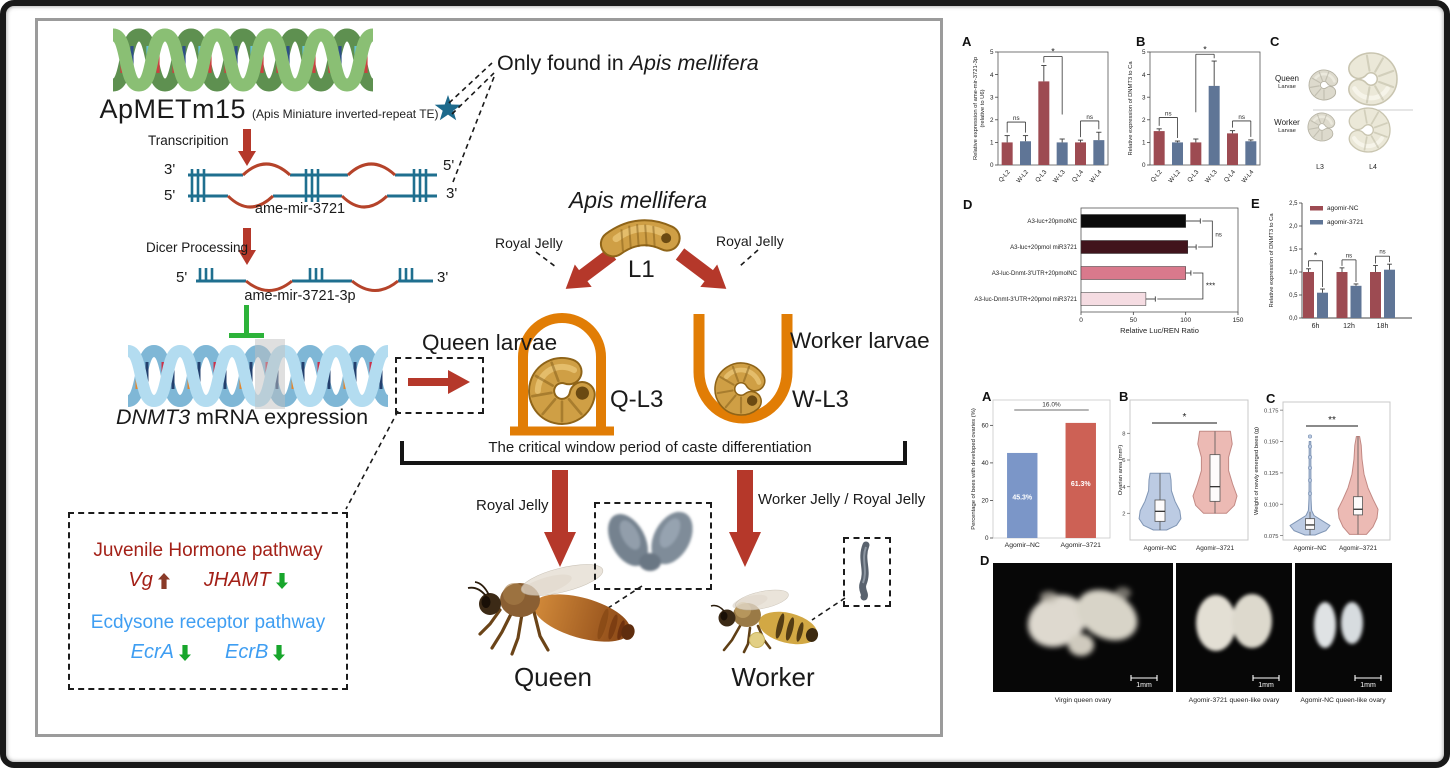 The width and height of the screenshot is (1450, 768). What do you see at coordinates (553, 677) in the screenshot?
I see `queen-caption: Queen` at bounding box center [553, 677].